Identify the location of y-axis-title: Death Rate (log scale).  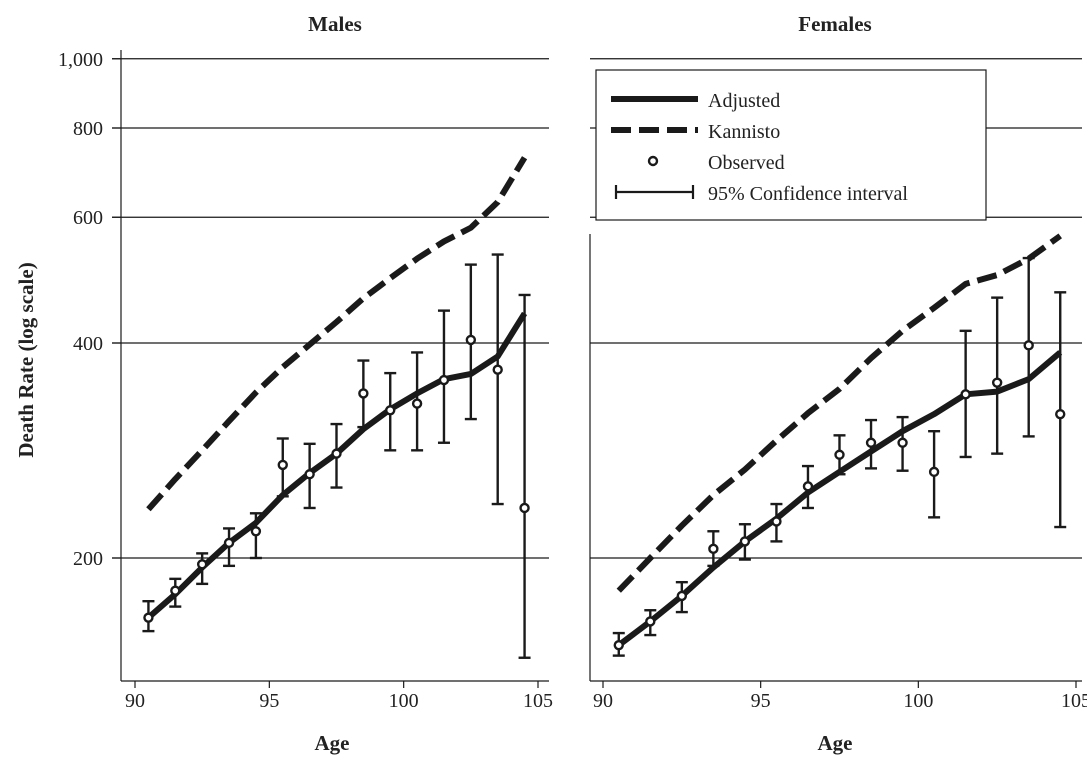
(26, 359).